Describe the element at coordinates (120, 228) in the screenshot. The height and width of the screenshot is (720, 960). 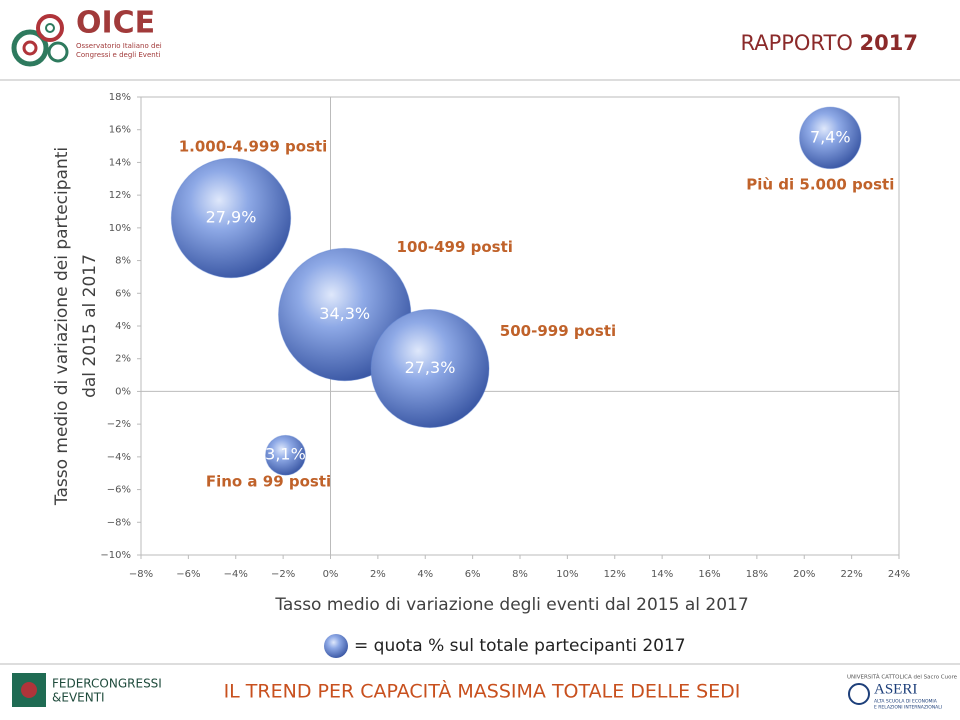
I see `y-tick-label: 10%` at that location.